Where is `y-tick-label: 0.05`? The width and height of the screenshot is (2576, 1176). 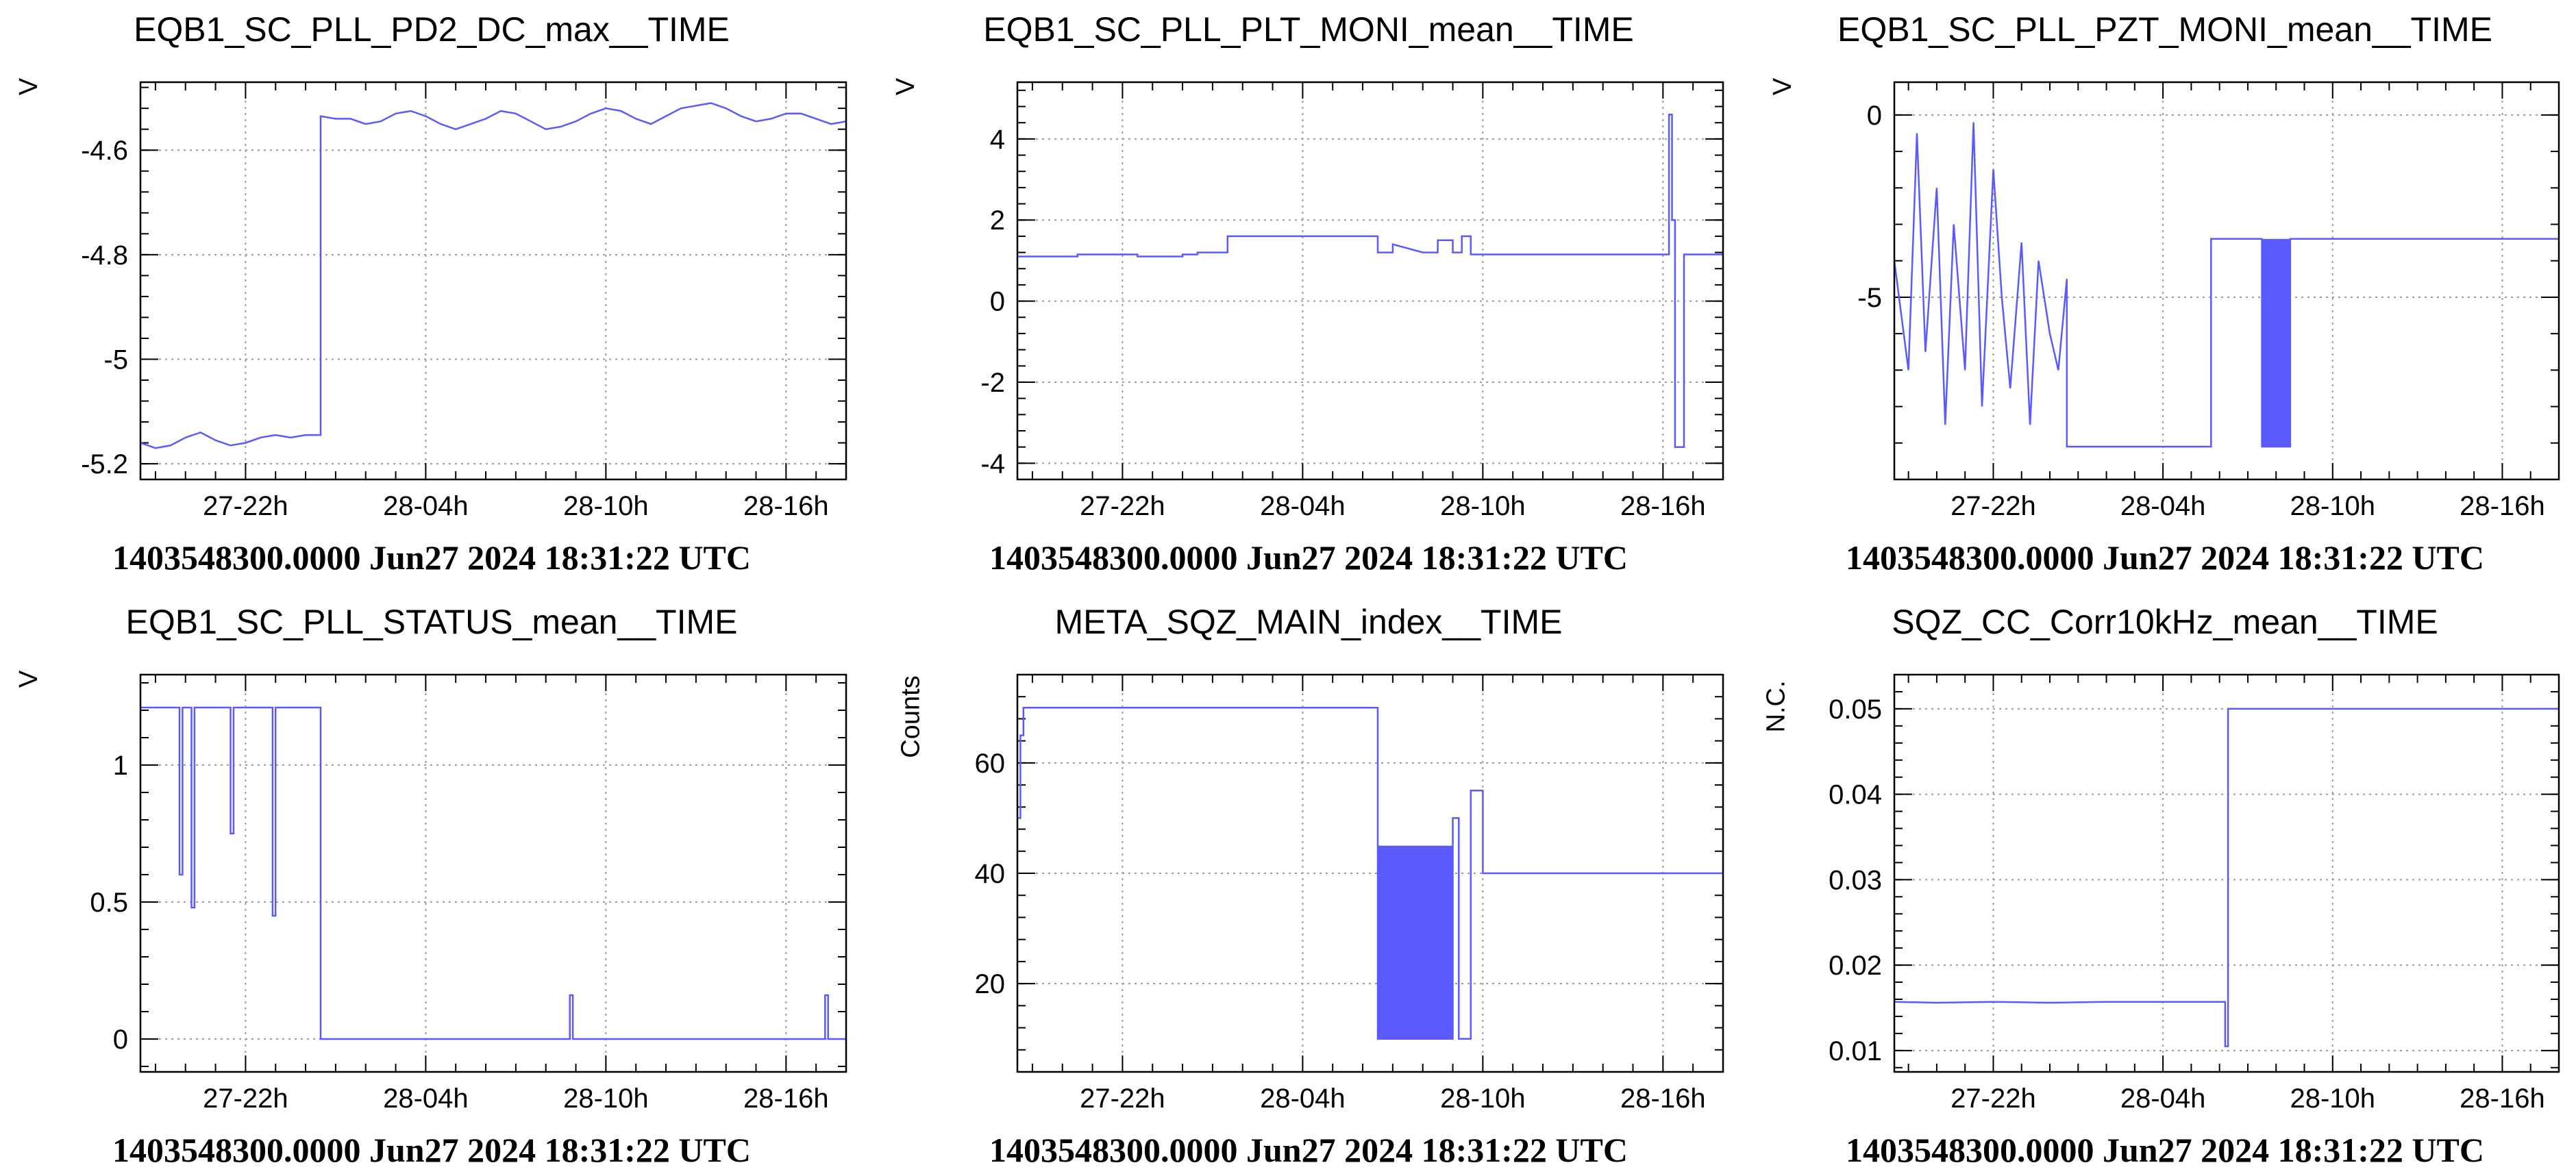 y-tick-label: 0.05 is located at coordinates (1855, 710).